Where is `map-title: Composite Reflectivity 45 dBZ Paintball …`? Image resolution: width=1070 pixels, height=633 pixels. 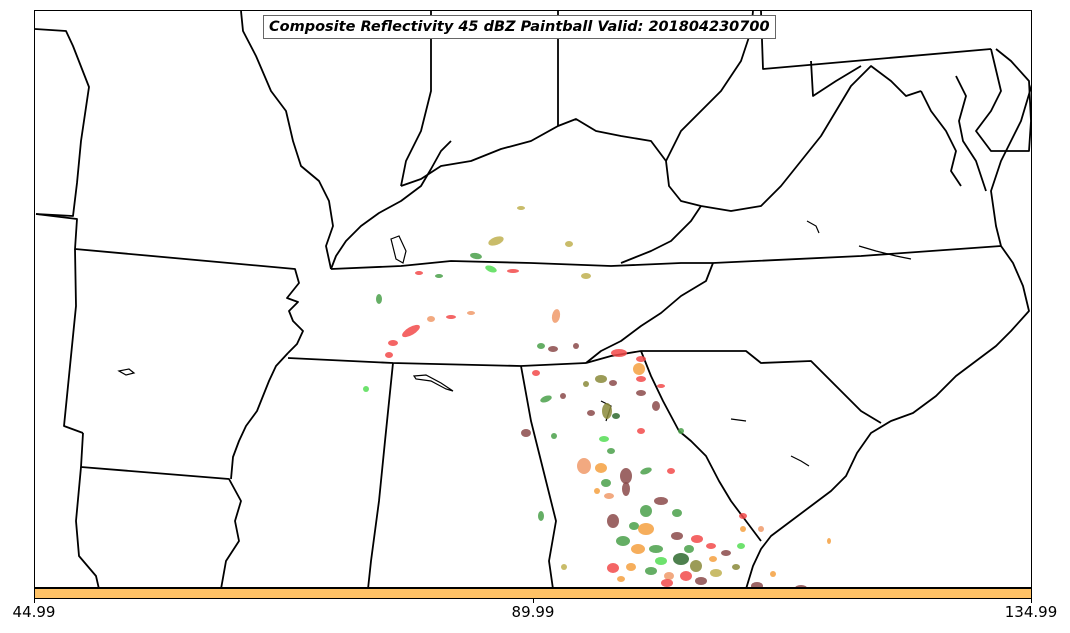 map-title: Composite Reflectivity 45 dBZ Paintball … is located at coordinates (519, 27).